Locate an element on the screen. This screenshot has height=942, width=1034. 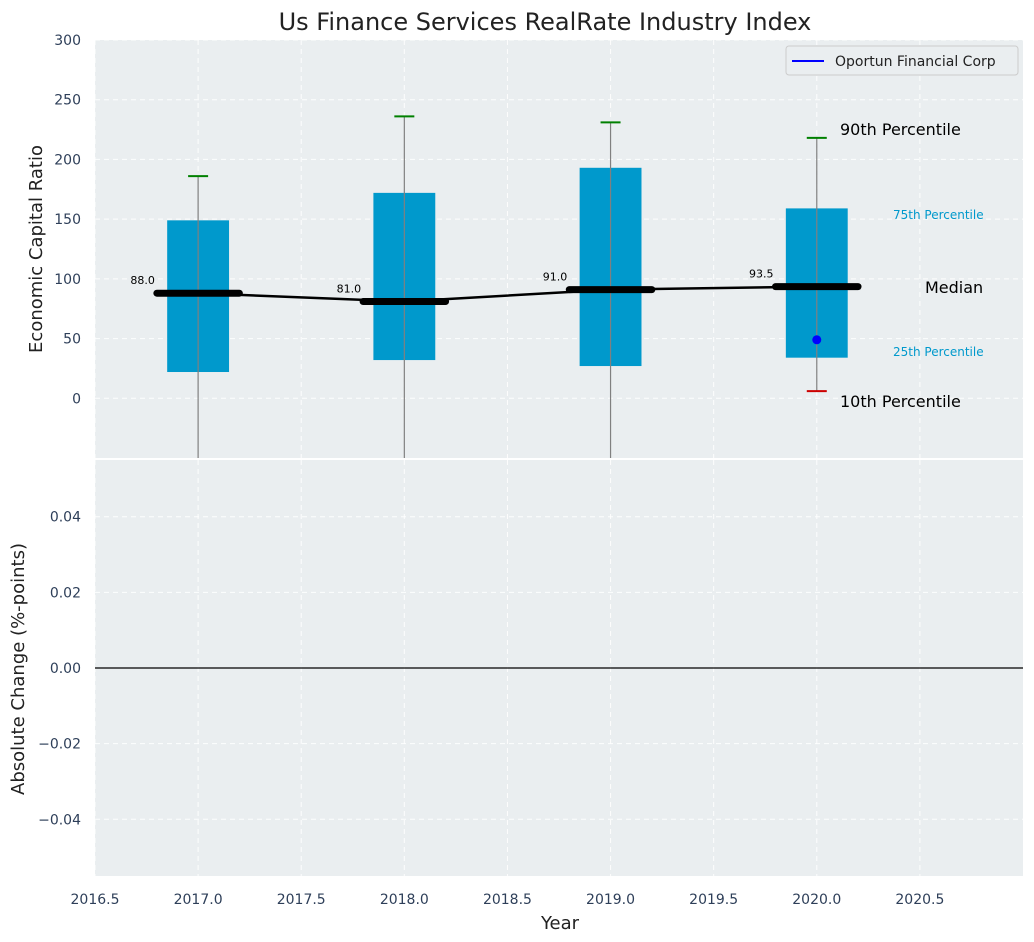
top-y-axis-label: Economic Capital Ratio is located at coordinates (36, 249).